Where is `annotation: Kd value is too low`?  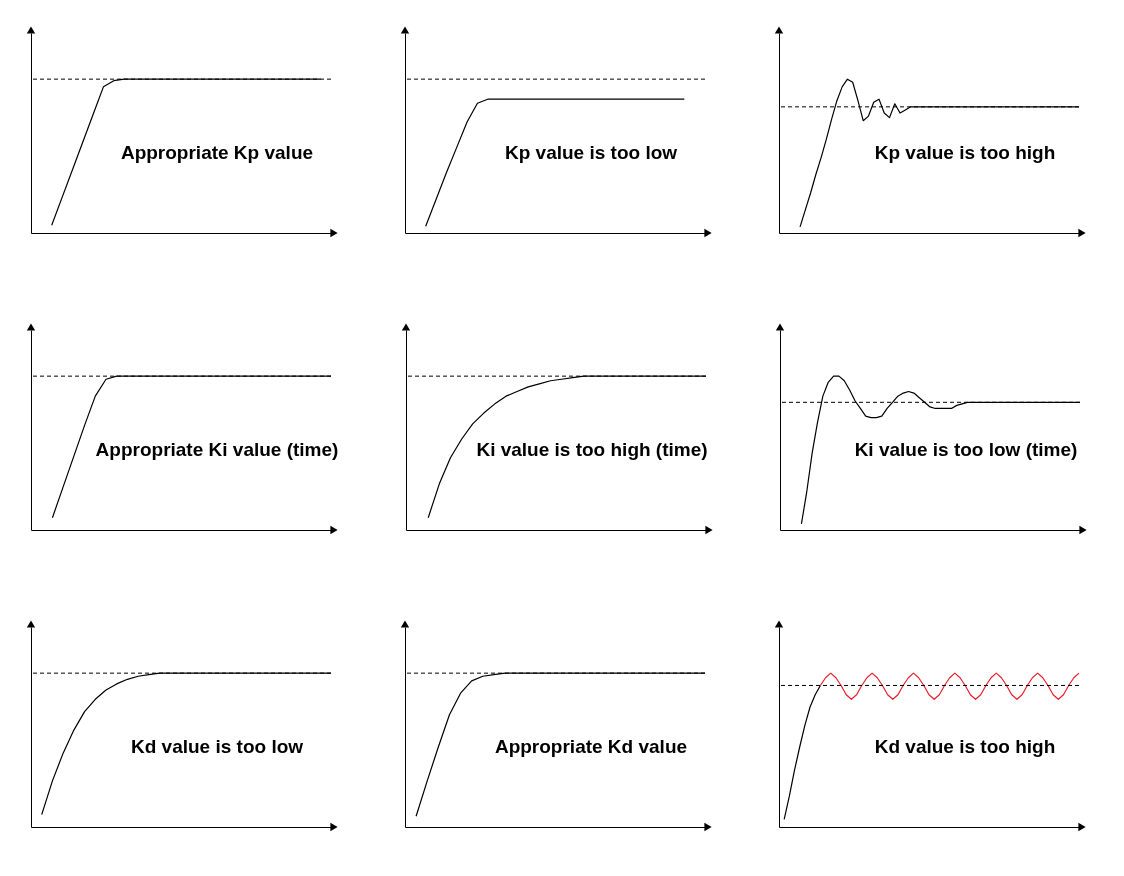 annotation: Kd value is too low is located at coordinates (217, 746).